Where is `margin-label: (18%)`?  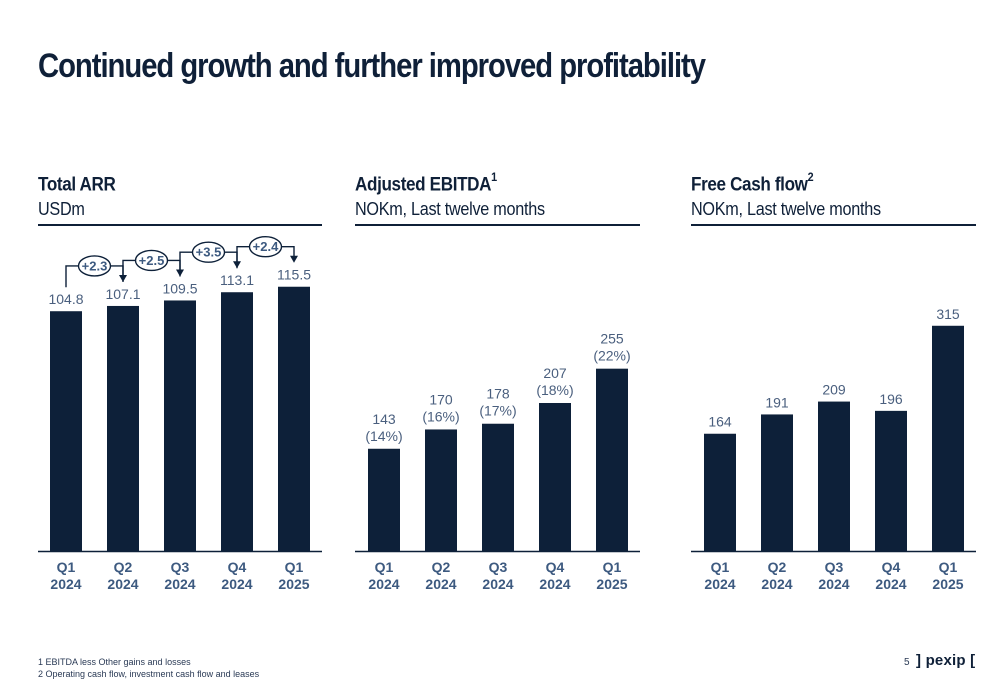
margin-label: (18%) is located at coordinates (554, 390).